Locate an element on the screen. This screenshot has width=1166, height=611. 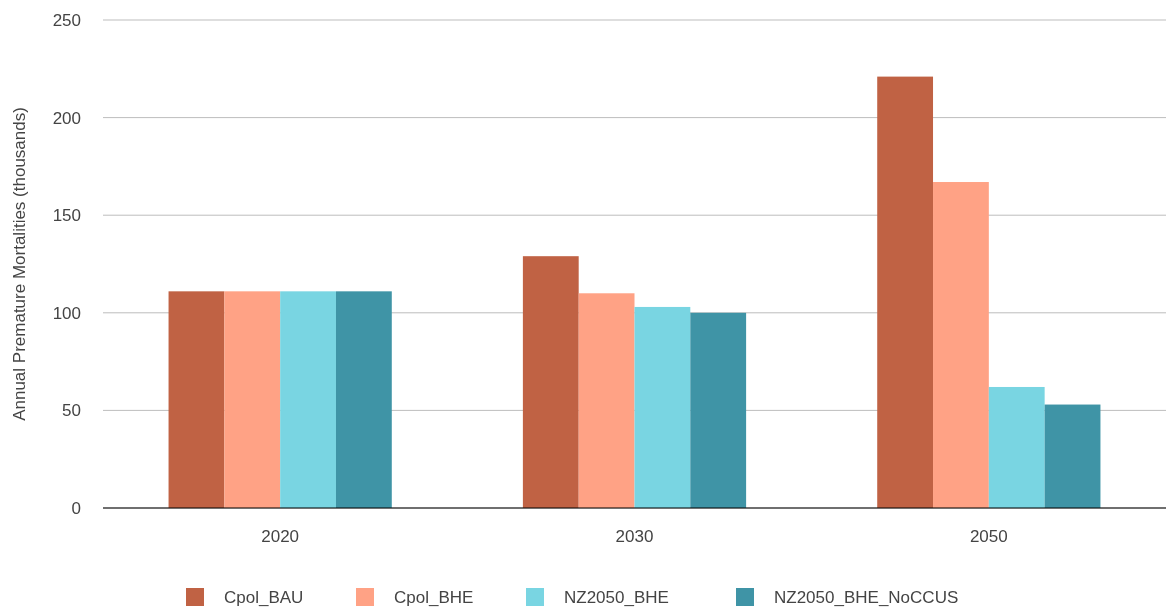
x-tick-label: 2020 is located at coordinates (280, 536).